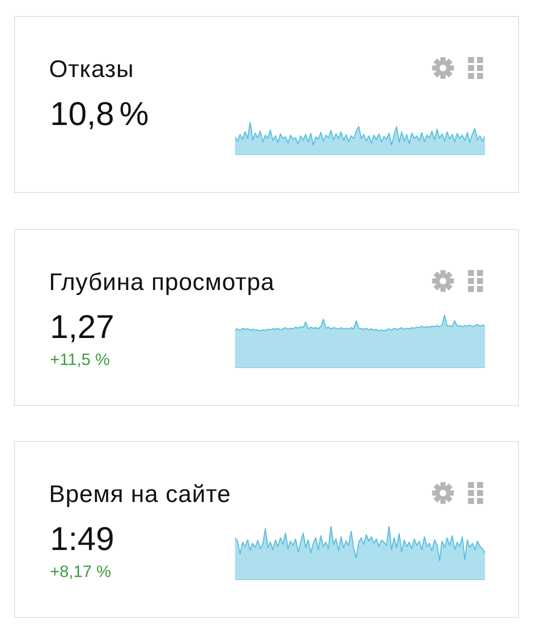 Image resolution: width=539 pixels, height=638 pixels. I want to click on chart-subtitle: 1:49, so click(82, 539).